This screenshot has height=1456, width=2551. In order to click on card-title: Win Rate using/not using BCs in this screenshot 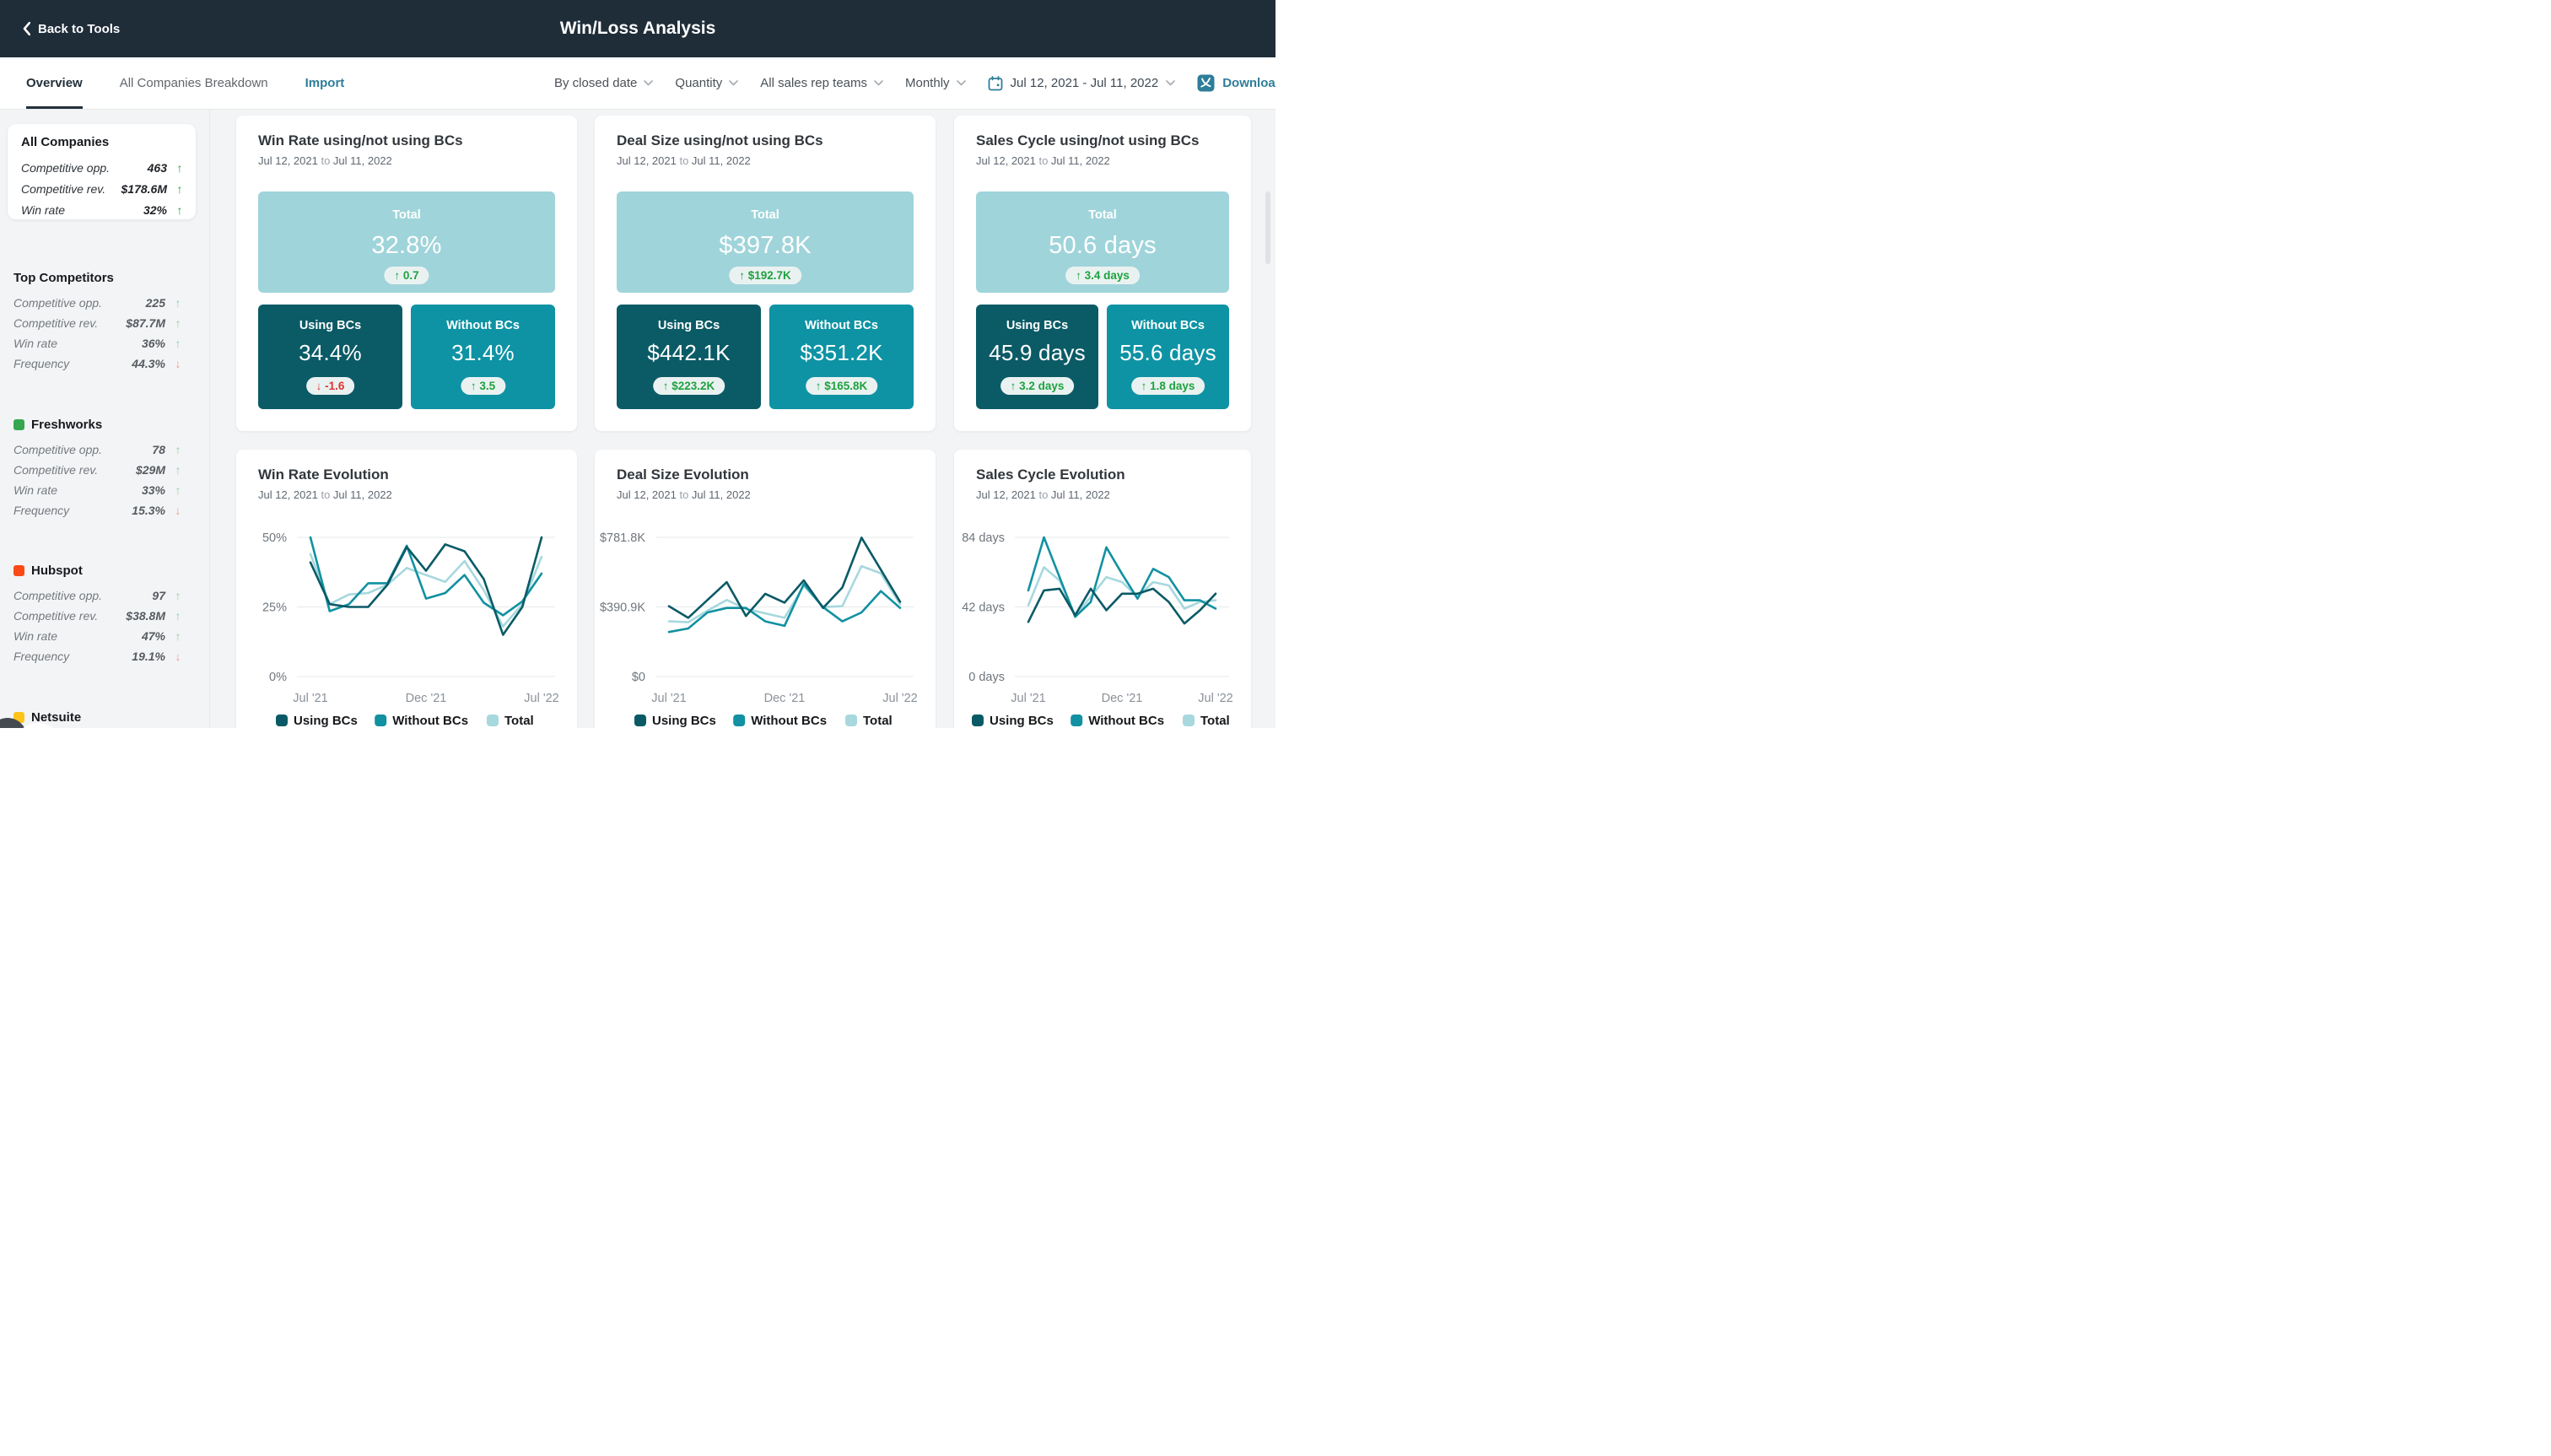, I will do `click(360, 140)`.